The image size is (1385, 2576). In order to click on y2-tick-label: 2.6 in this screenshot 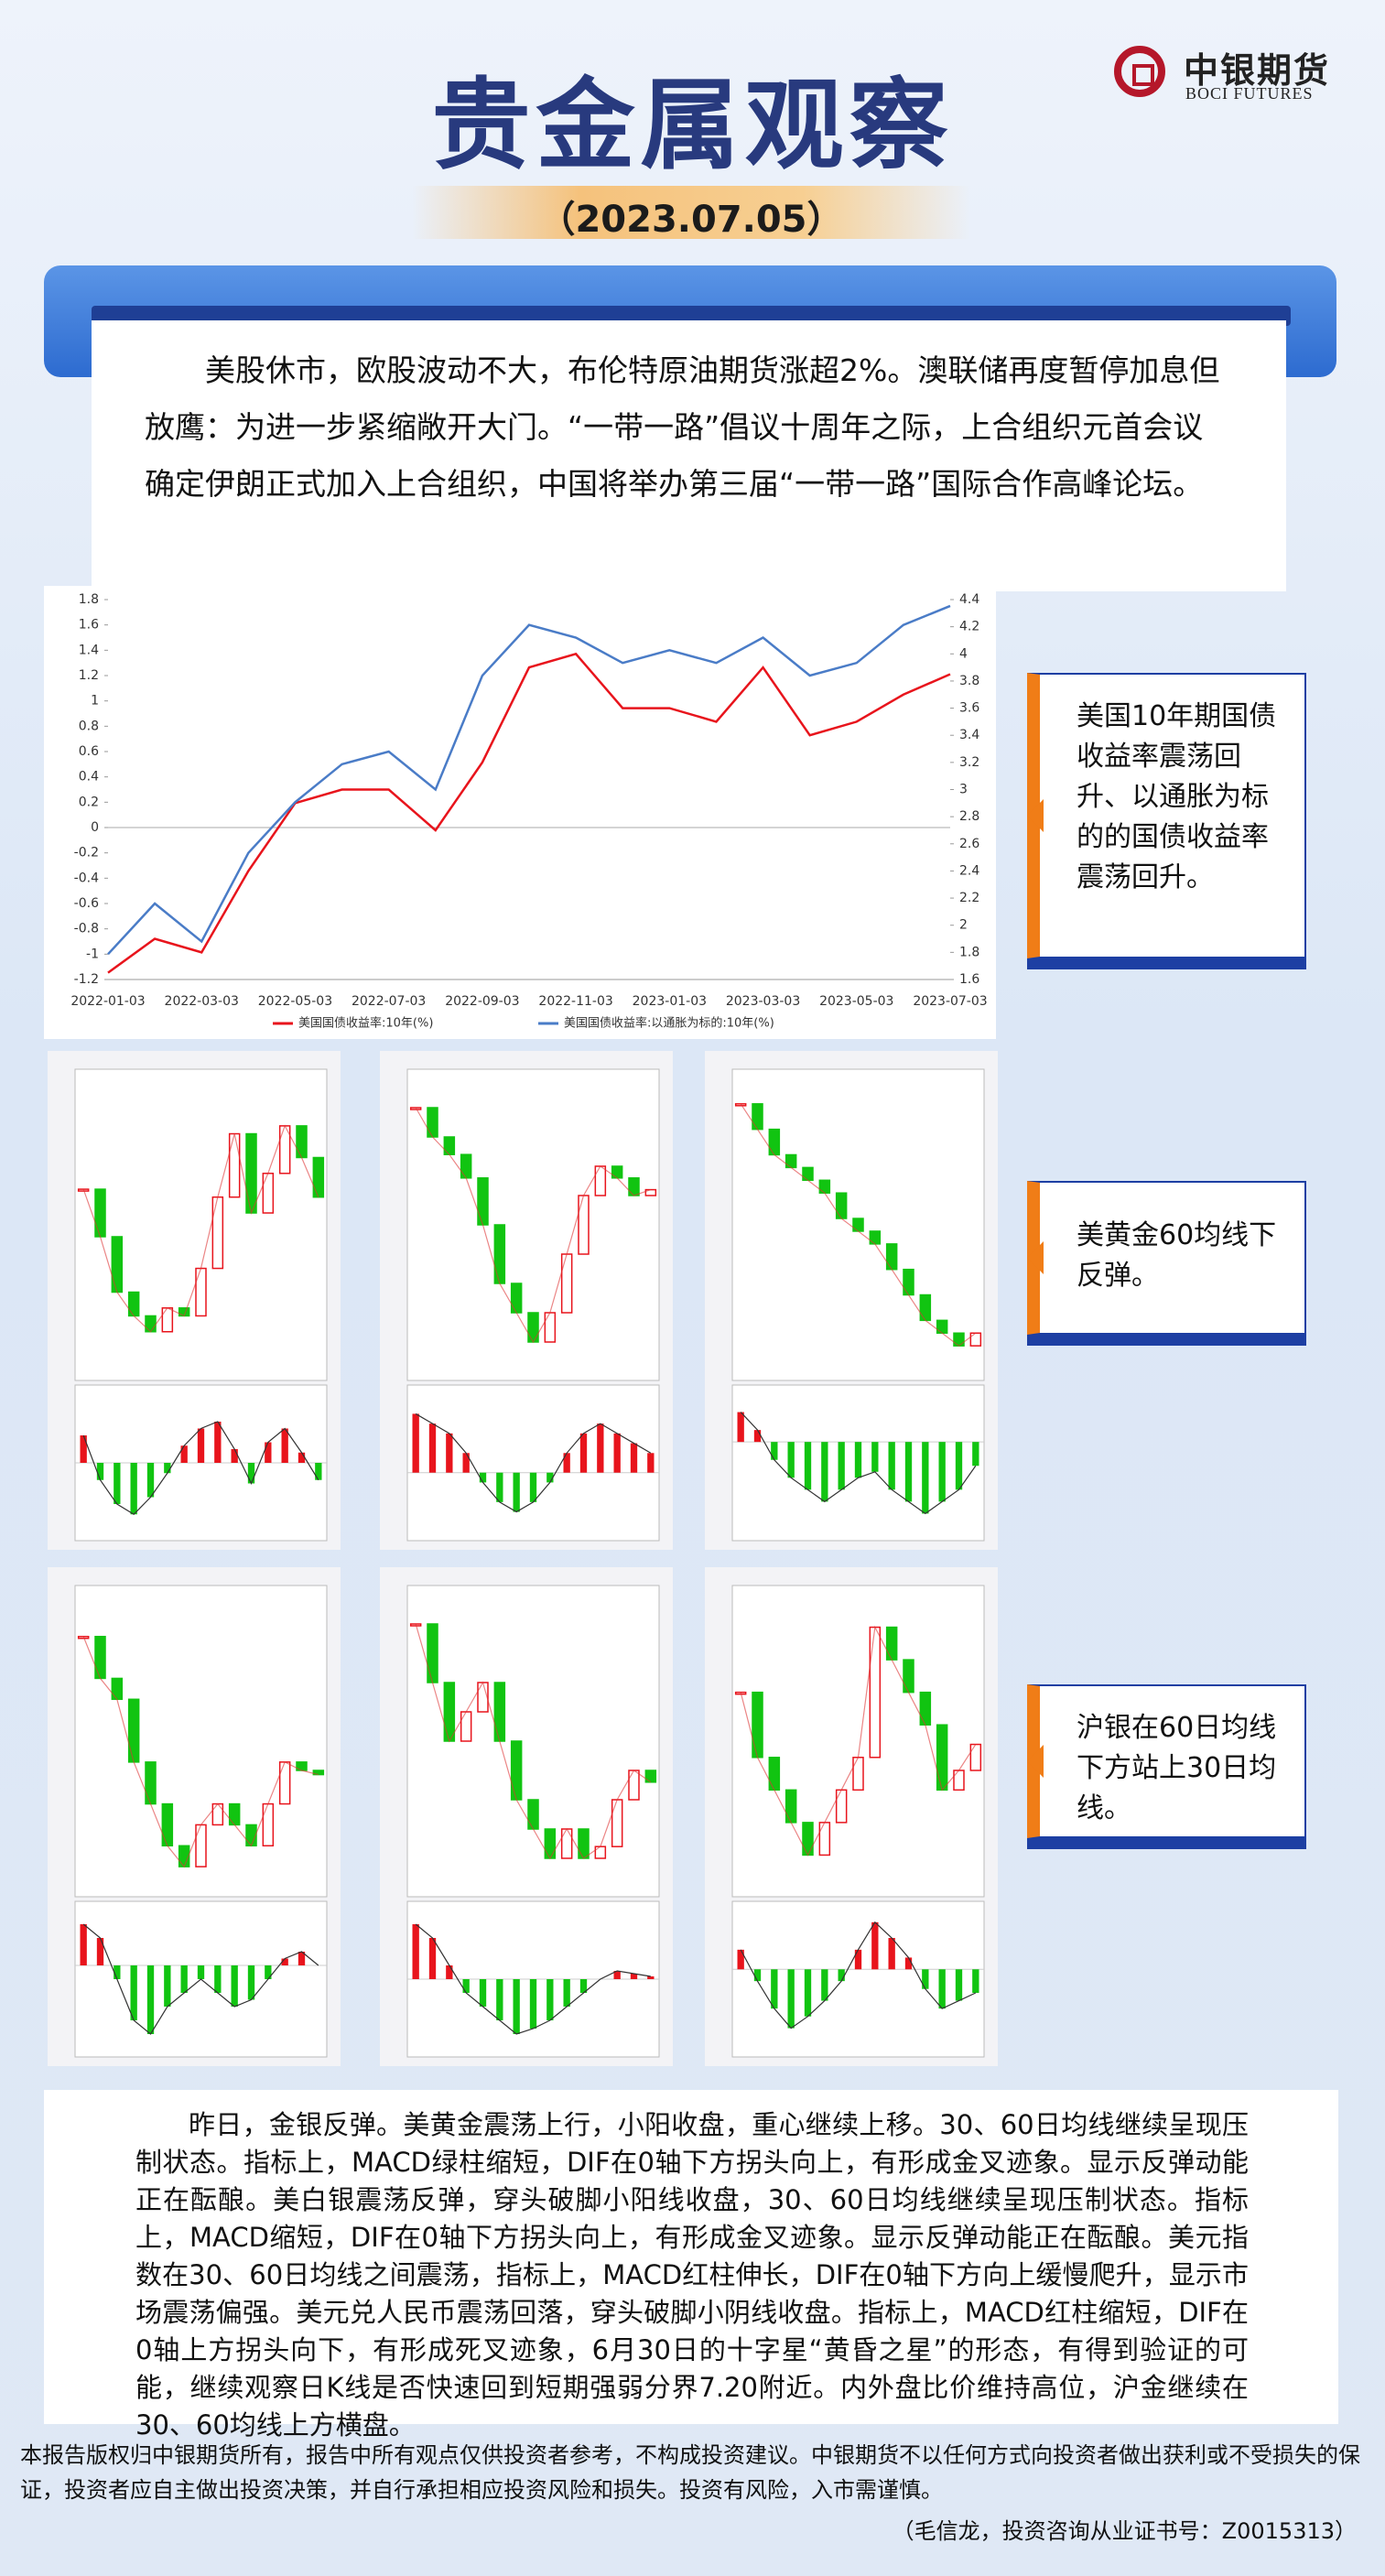, I will do `click(969, 844)`.